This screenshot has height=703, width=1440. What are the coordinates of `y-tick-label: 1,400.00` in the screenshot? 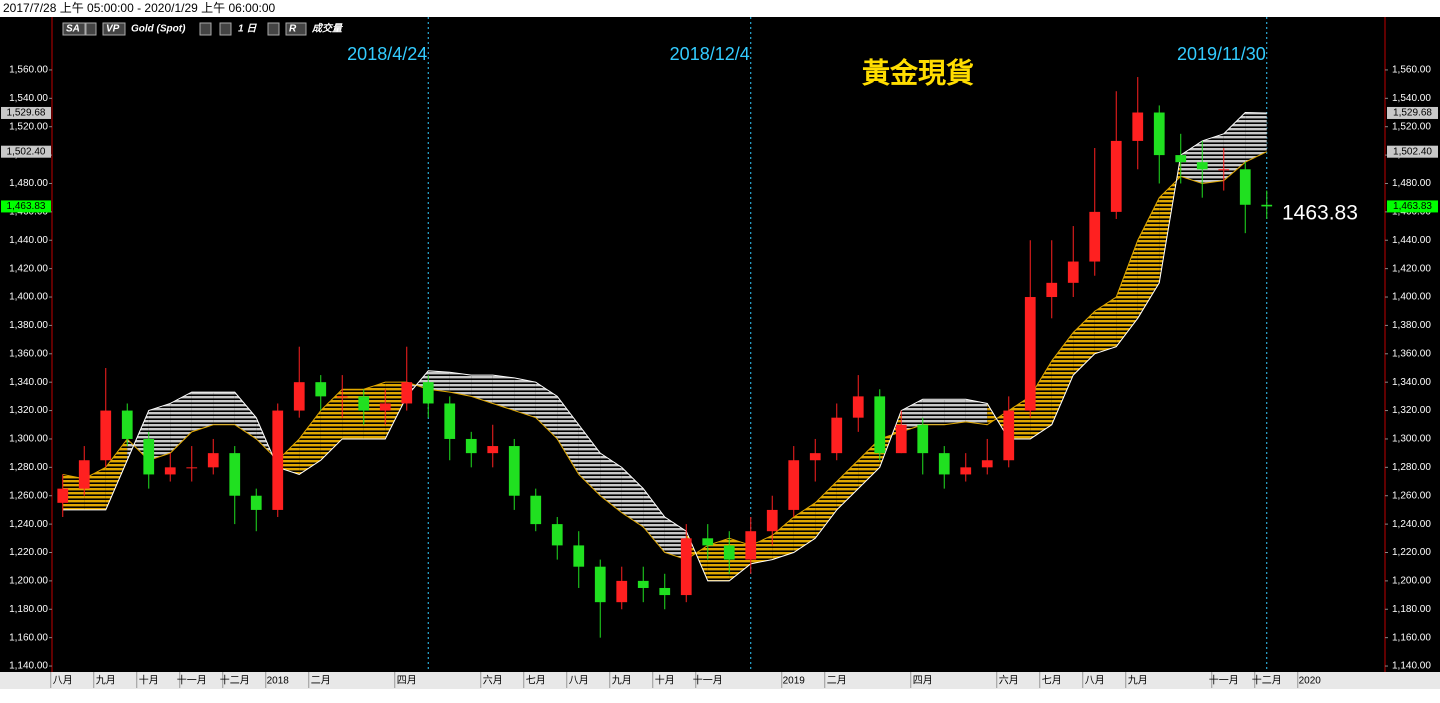 It's located at (1411, 297).